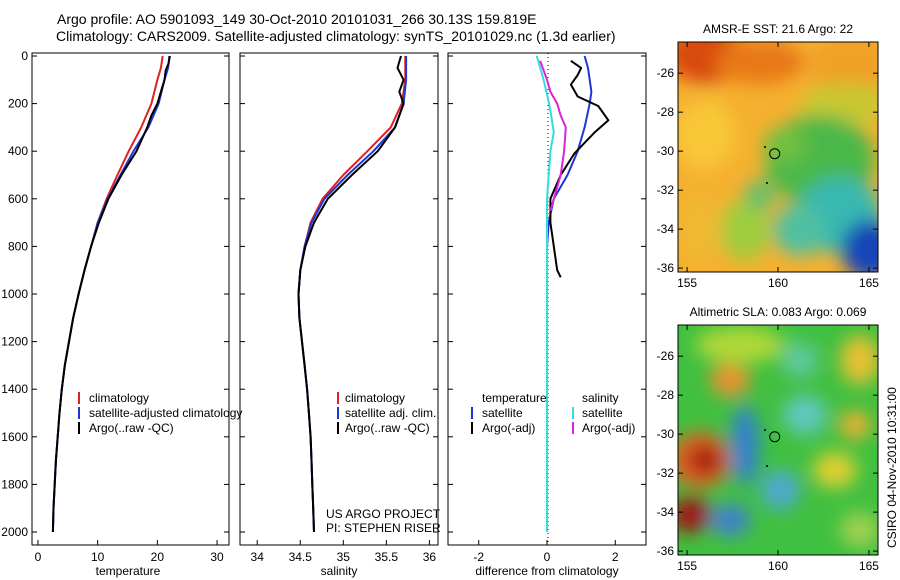 This screenshot has width=900, height=580. Describe the element at coordinates (158, 557) in the screenshot. I see `x-tick-label: 20` at that location.